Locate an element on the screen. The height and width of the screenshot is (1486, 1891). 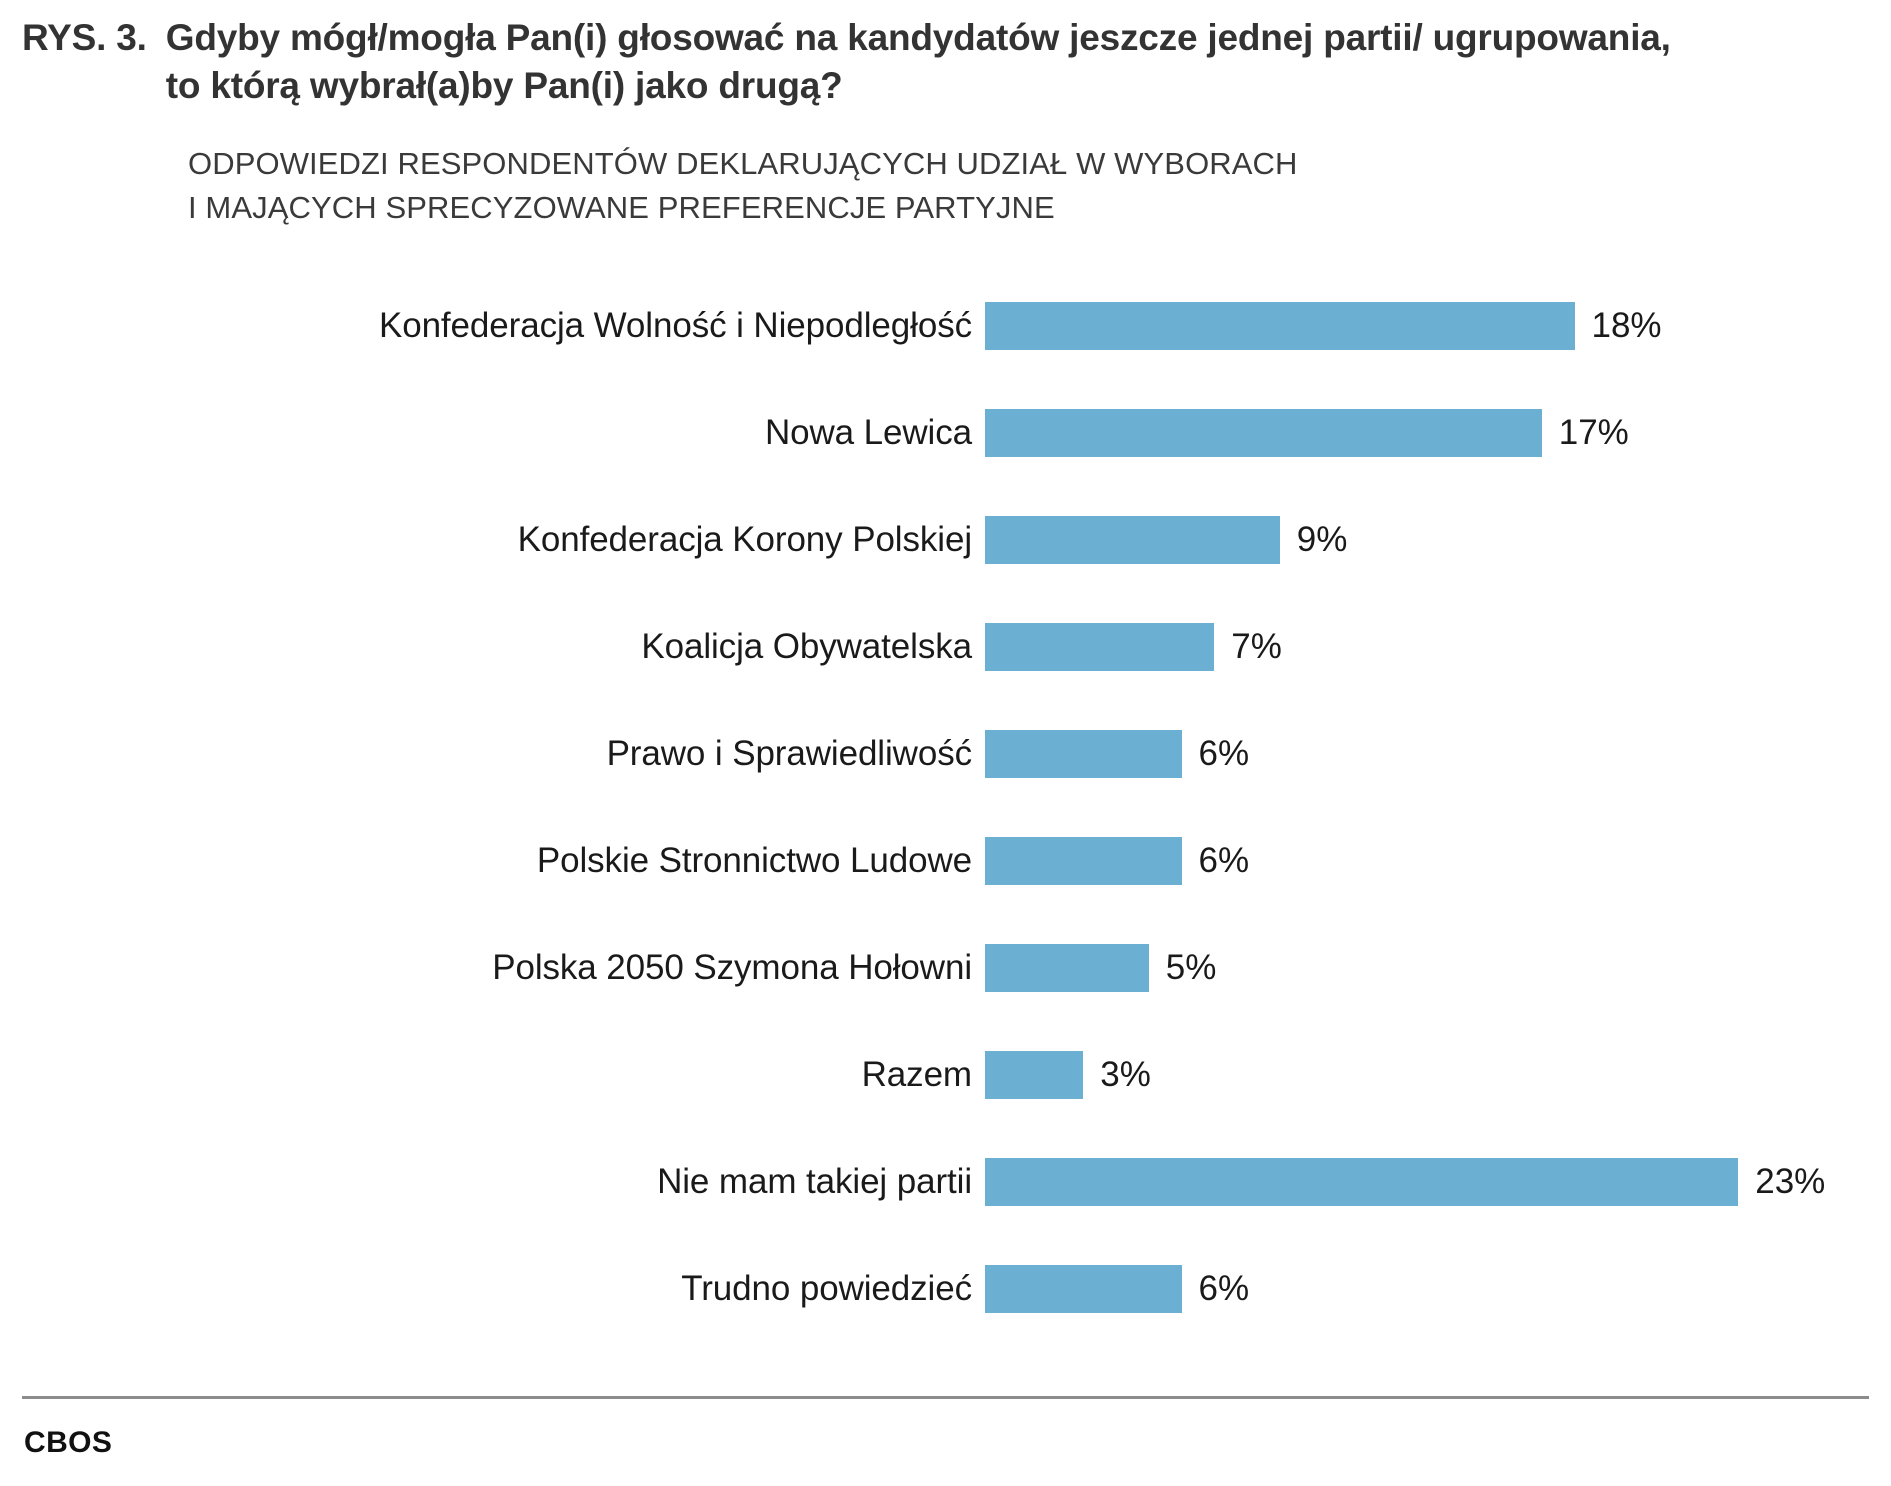
category-label: Koalicja Obywatelska is located at coordinates (806, 647).